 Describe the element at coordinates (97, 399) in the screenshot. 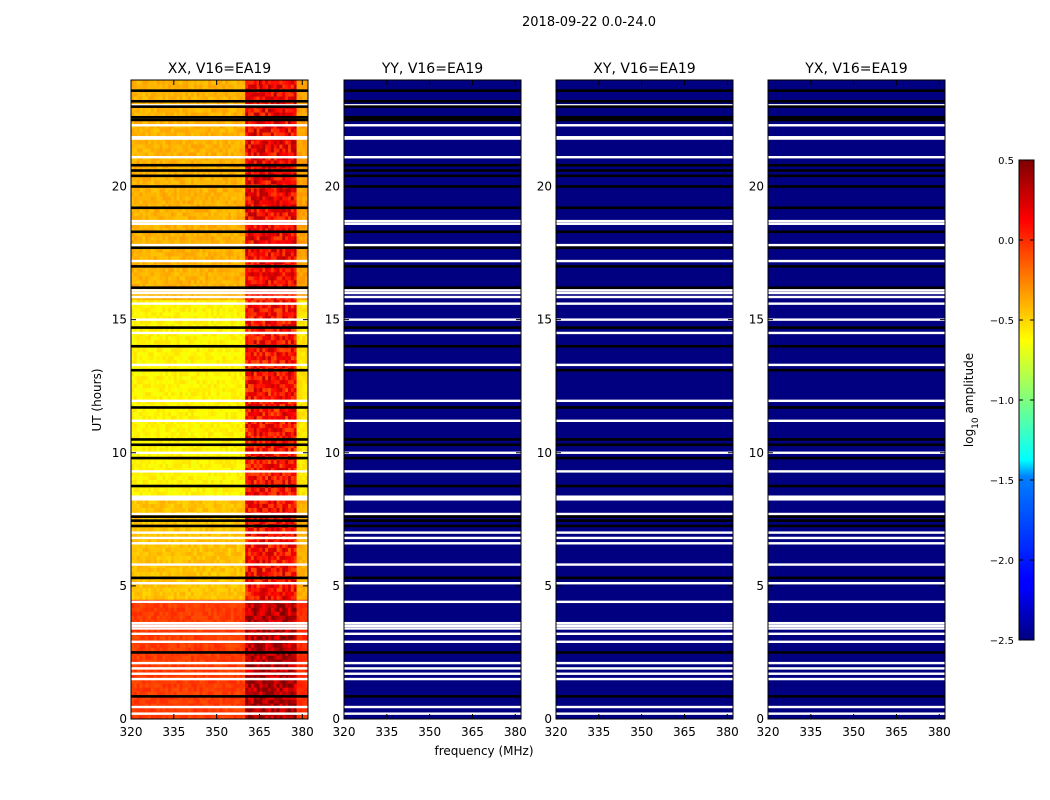

I see `y-axis-label: UT (hours)` at that location.